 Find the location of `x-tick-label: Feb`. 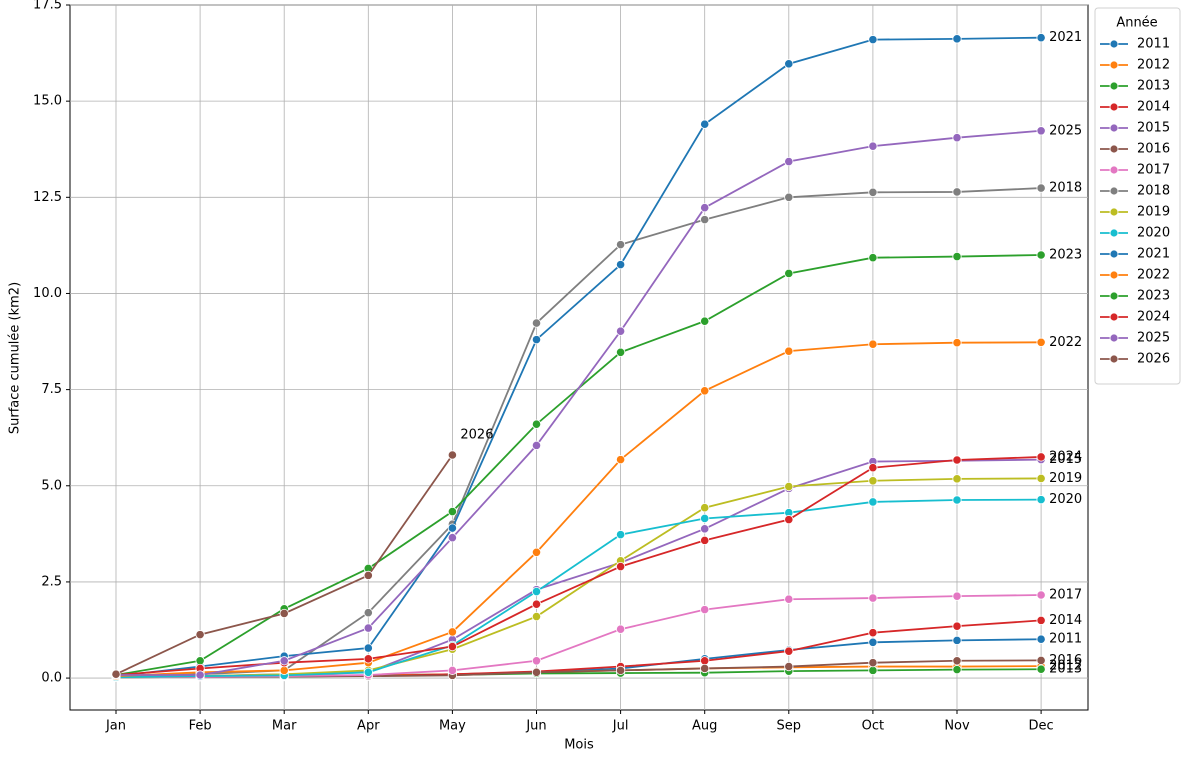

x-tick-label: Feb is located at coordinates (200, 726).